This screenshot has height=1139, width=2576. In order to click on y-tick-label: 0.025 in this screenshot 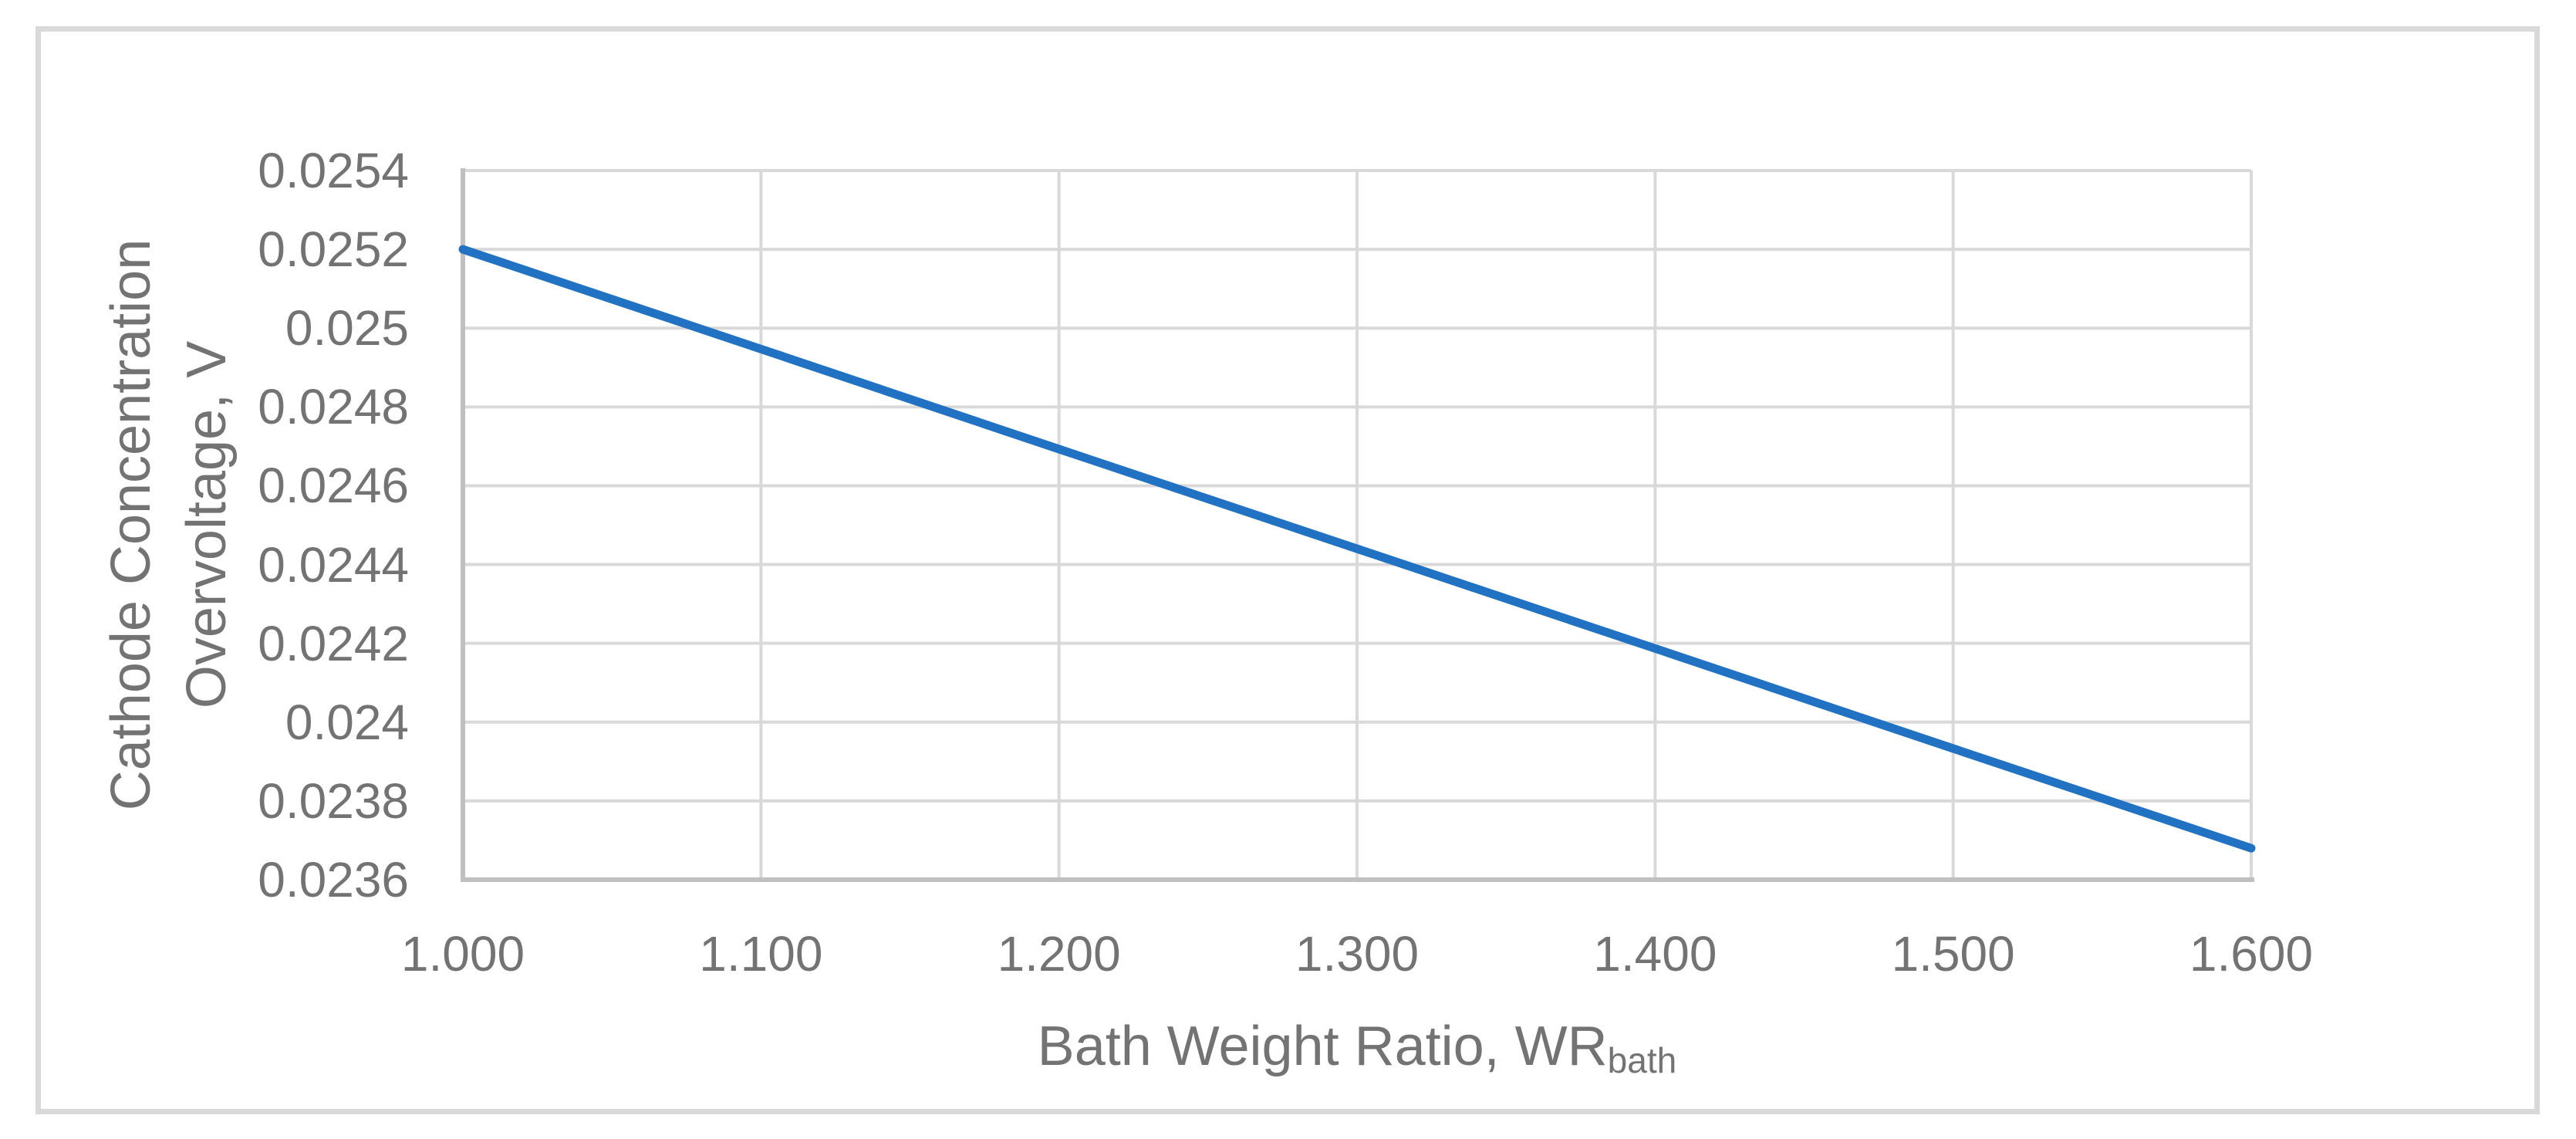, I will do `click(347, 328)`.